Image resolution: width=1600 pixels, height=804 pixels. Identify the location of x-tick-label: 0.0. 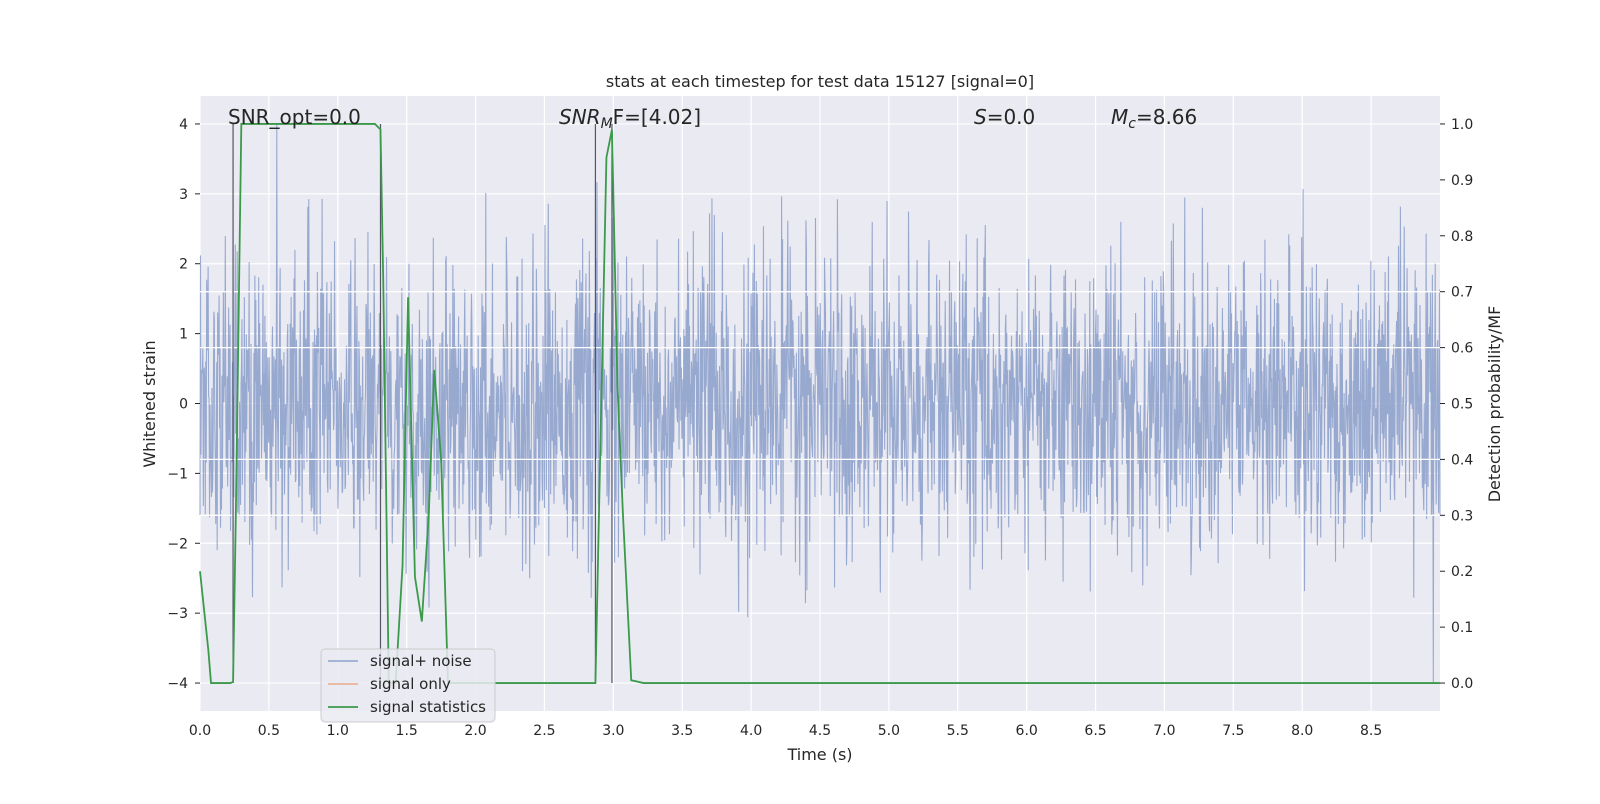
(200, 731).